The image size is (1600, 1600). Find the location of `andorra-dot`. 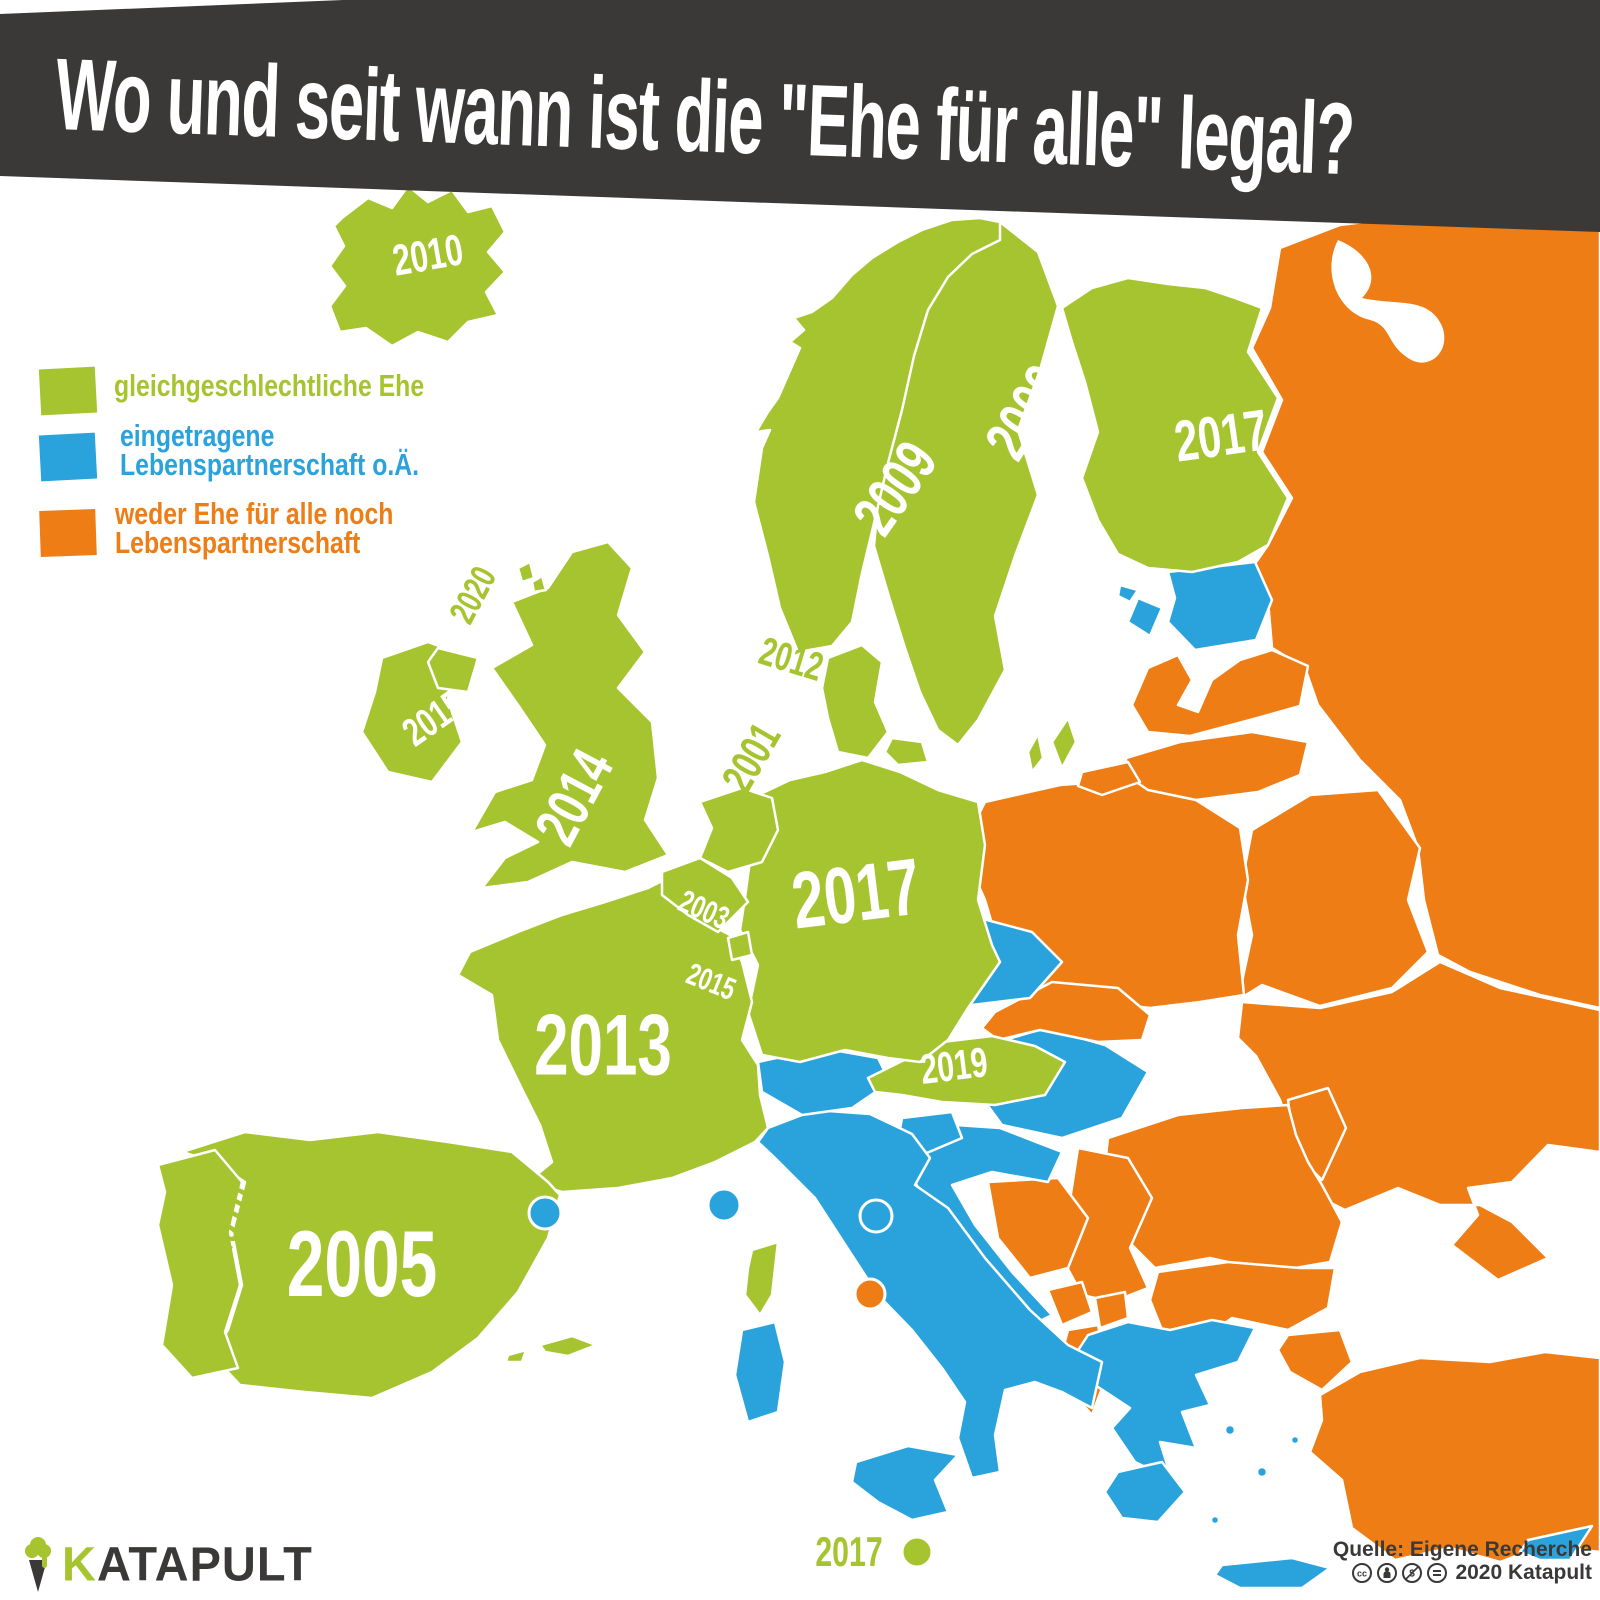

andorra-dot is located at coordinates (545, 1213).